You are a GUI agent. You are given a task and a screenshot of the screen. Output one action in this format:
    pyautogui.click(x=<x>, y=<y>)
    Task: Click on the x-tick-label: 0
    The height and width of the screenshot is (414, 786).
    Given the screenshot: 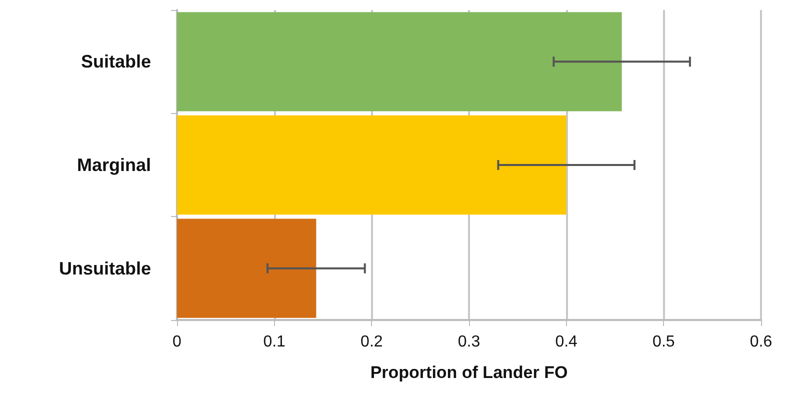 What is the action you would take?
    pyautogui.click(x=177, y=342)
    